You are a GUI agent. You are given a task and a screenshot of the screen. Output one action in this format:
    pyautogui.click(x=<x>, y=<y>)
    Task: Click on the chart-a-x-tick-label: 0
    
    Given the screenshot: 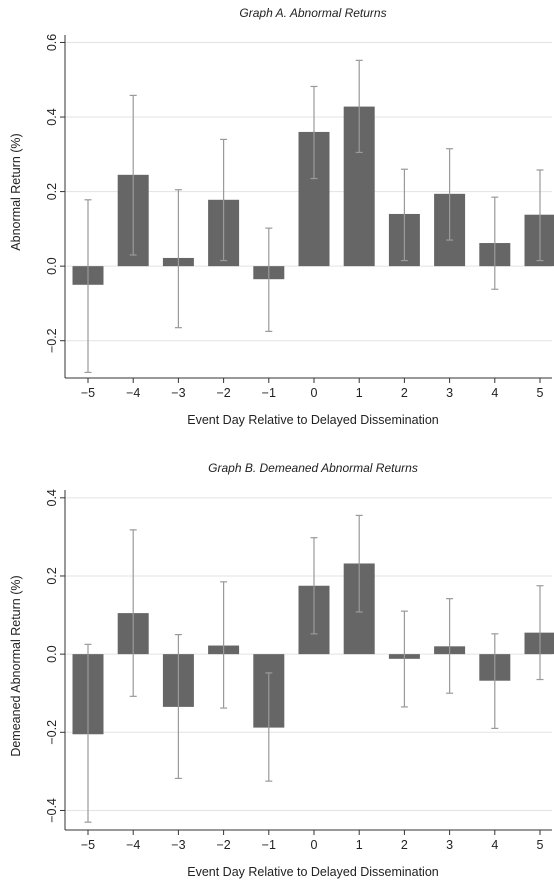 What is the action you would take?
    pyautogui.click(x=314, y=393)
    